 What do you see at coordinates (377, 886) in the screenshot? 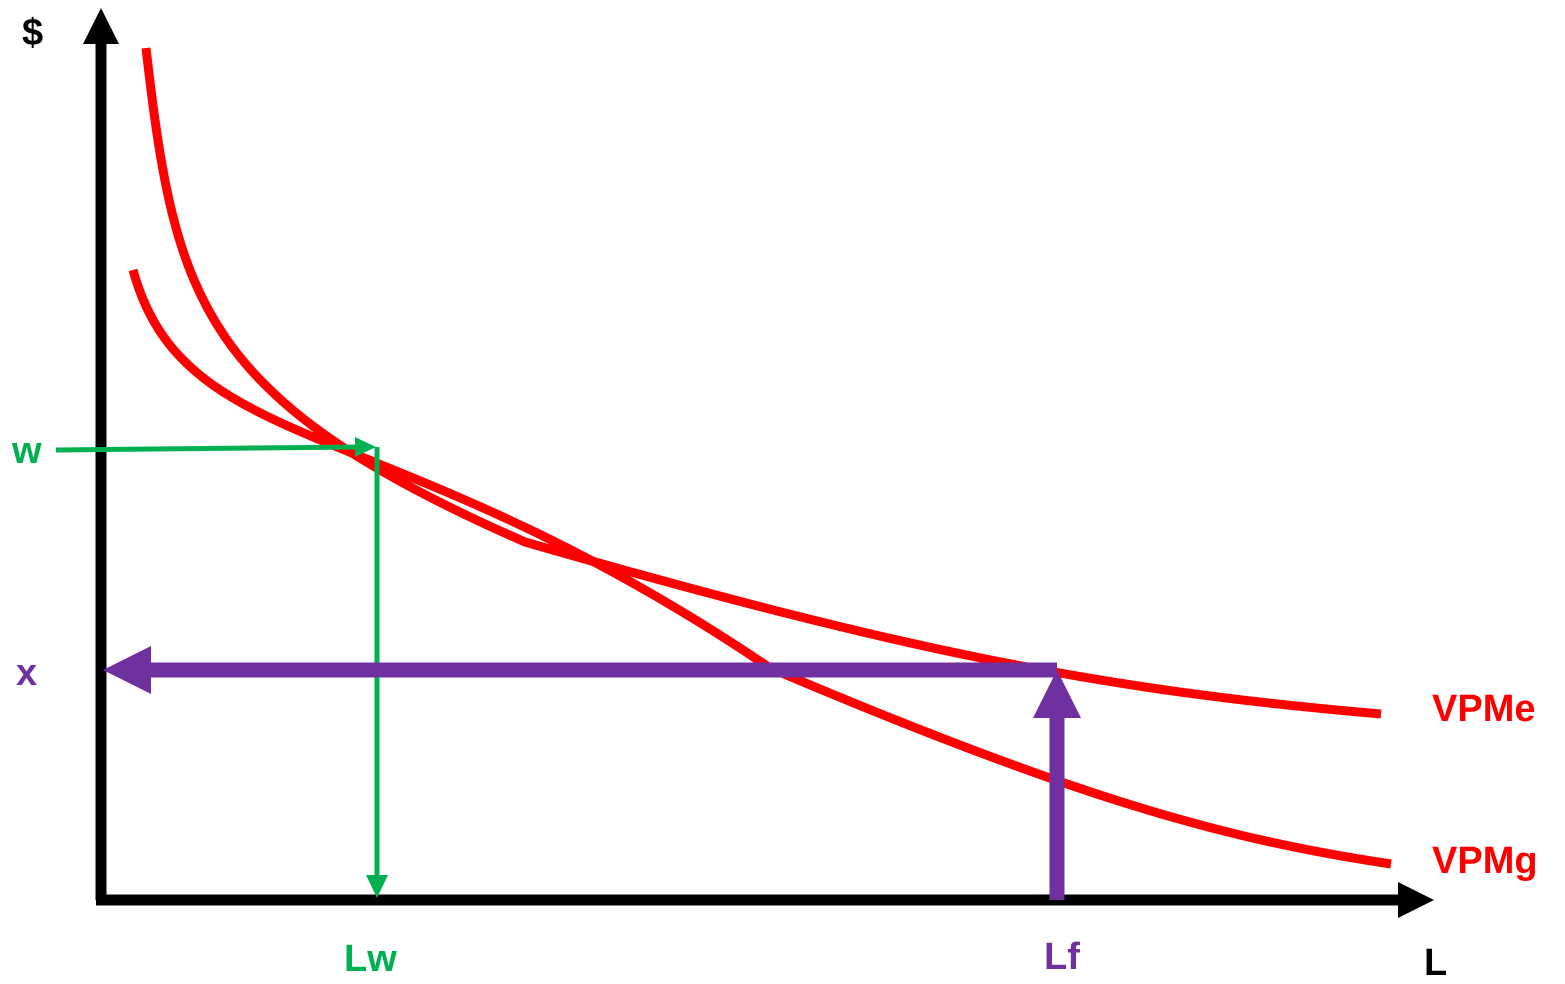
I see `lw-arrowhead` at bounding box center [377, 886].